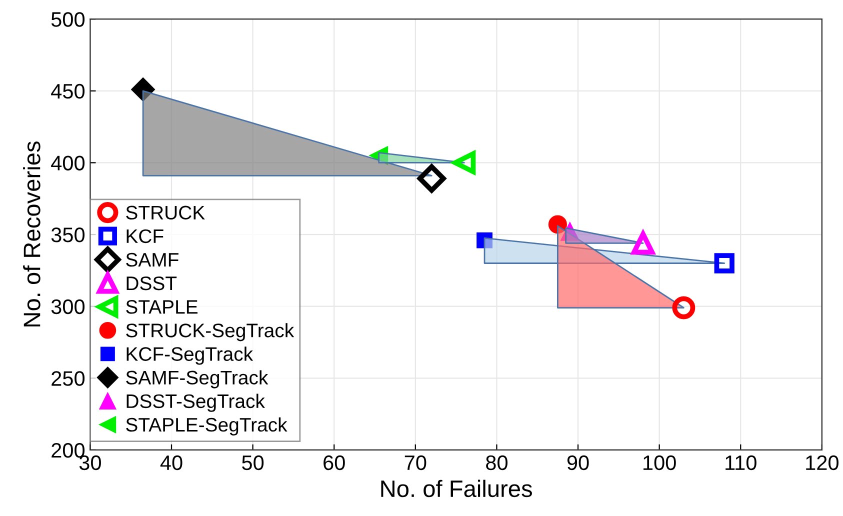 The height and width of the screenshot is (516, 843). What do you see at coordinates (68, 235) in the screenshot?
I see `y-tick-label: 350` at bounding box center [68, 235].